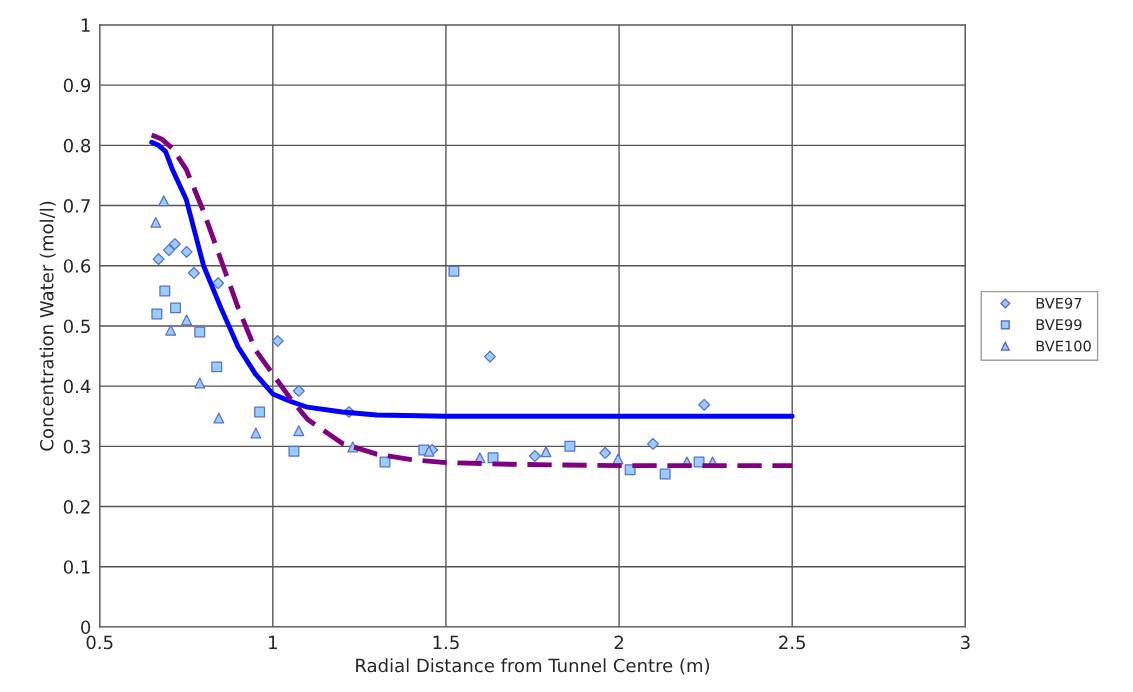 The height and width of the screenshot is (692, 1133). Describe the element at coordinates (76, 205) in the screenshot. I see `y-tick-label: 0.7` at that location.